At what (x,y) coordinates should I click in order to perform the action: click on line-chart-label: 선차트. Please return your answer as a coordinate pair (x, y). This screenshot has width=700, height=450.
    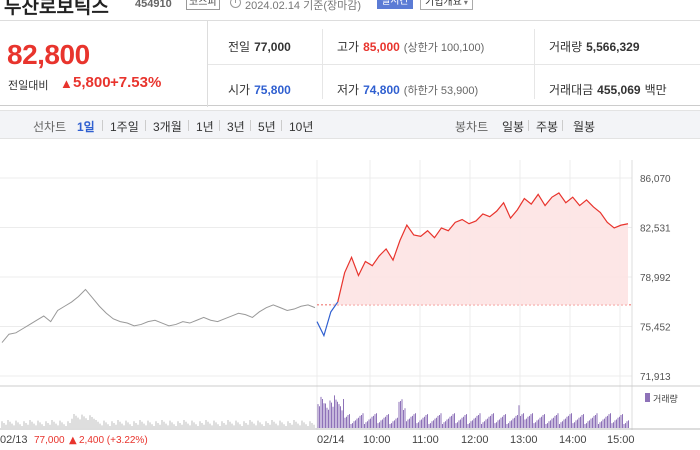
    Looking at the image, I should click on (50, 127).